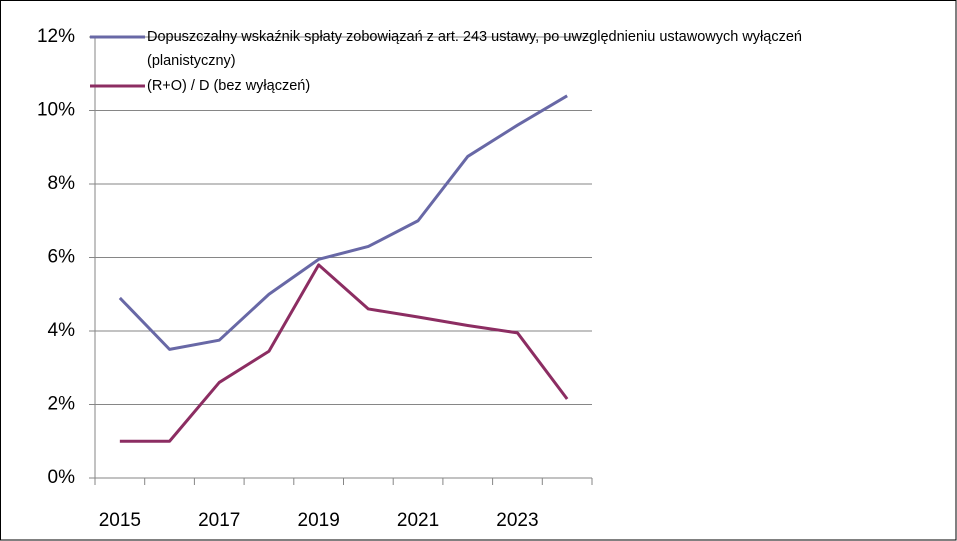 The image size is (957, 541). Describe the element at coordinates (517, 520) in the screenshot. I see `x-tick-label: 2023` at that location.